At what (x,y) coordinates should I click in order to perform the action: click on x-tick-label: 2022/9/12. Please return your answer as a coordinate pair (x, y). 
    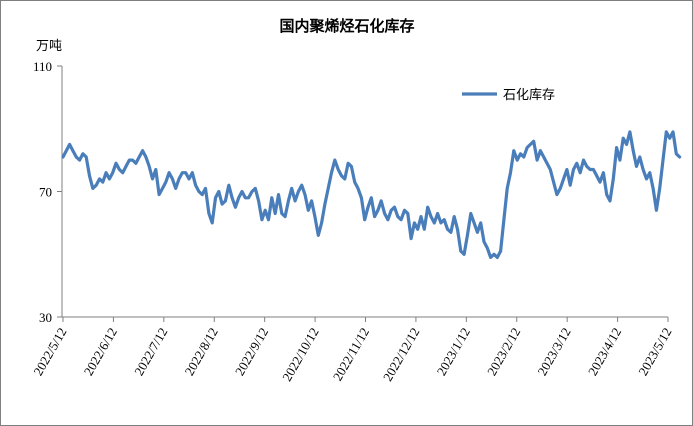
    Looking at the image, I should click on (251, 351).